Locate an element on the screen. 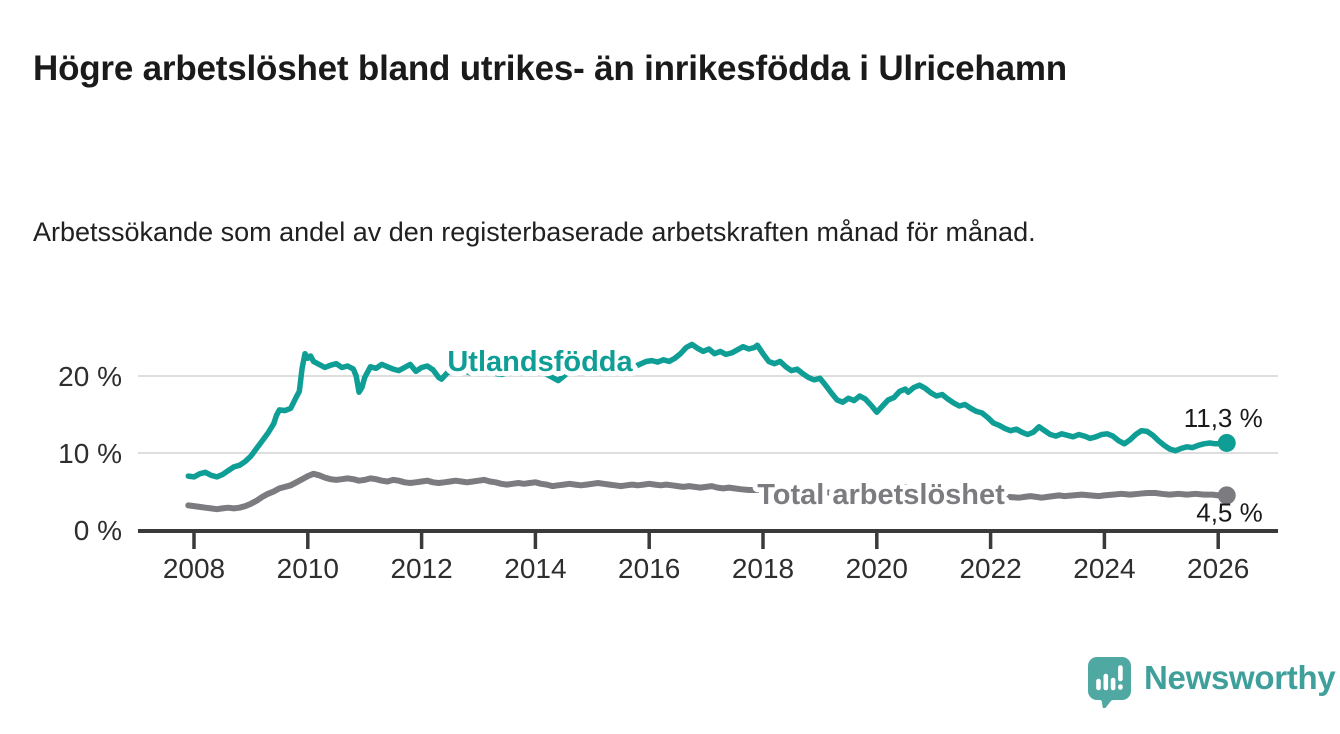 The width and height of the screenshot is (1340, 734). y-tick-label-10: 10 % is located at coordinates (90, 453).